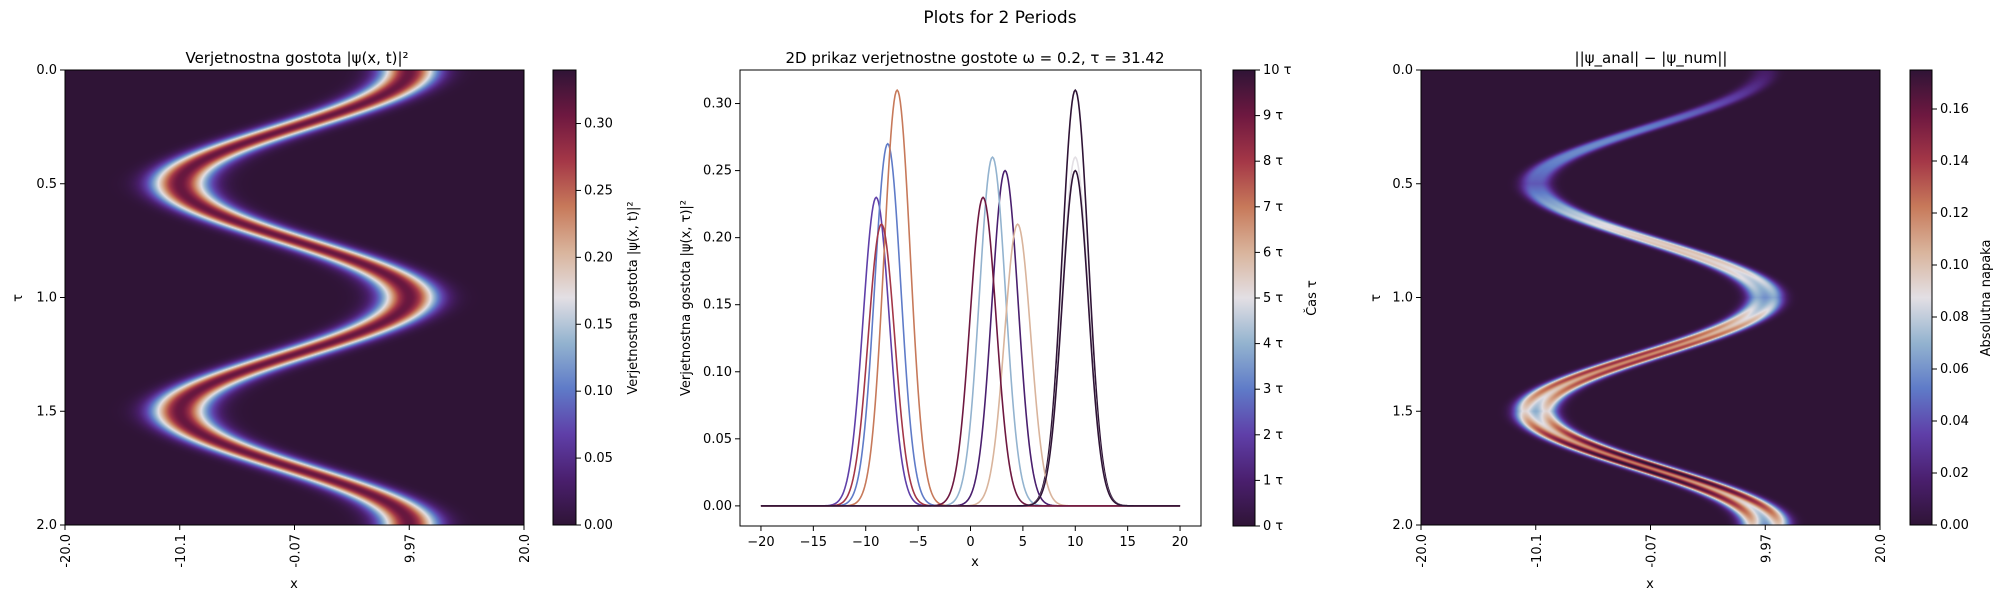  I want to click on colorbar-tick-label: 4 τ, so click(1273, 344).